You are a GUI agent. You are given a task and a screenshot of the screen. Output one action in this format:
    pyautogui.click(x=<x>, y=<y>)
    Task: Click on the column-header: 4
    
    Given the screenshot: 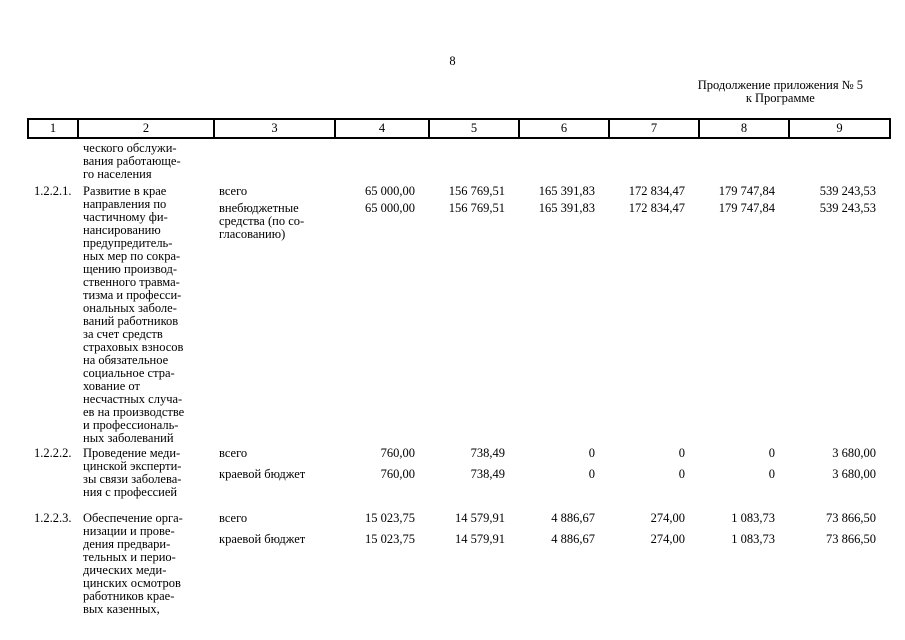 What is the action you would take?
    pyautogui.click(x=382, y=128)
    